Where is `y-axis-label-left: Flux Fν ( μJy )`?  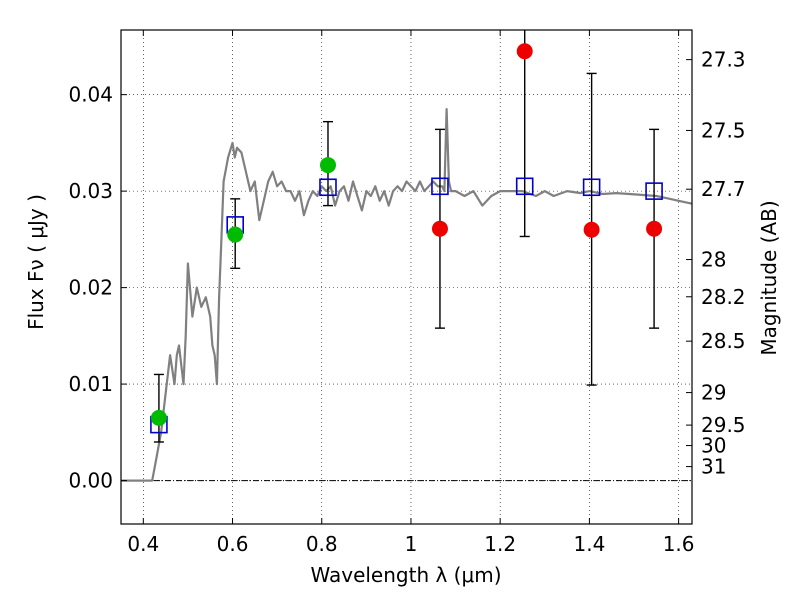
y-axis-label-left: Flux Fν ( μJy ) is located at coordinates (36, 262).